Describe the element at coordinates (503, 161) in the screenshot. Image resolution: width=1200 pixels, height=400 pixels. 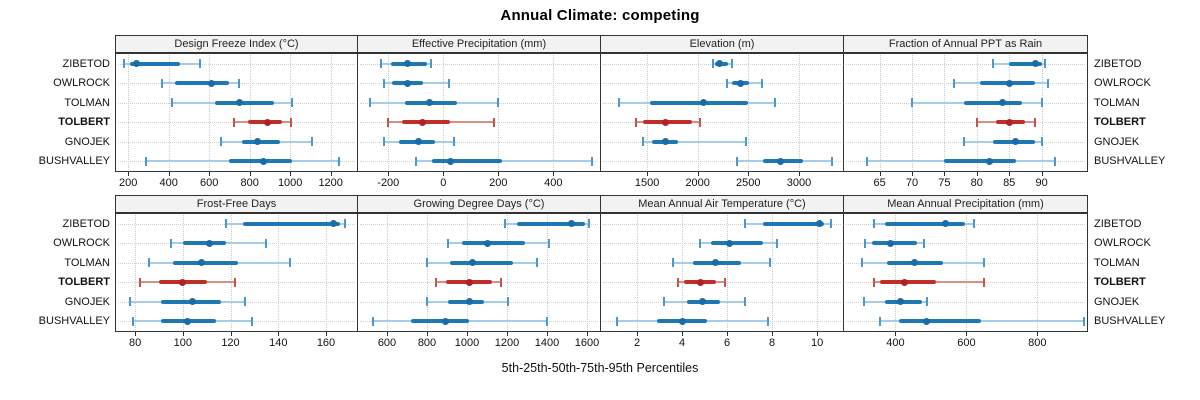
I see `percentile-whisker` at that location.